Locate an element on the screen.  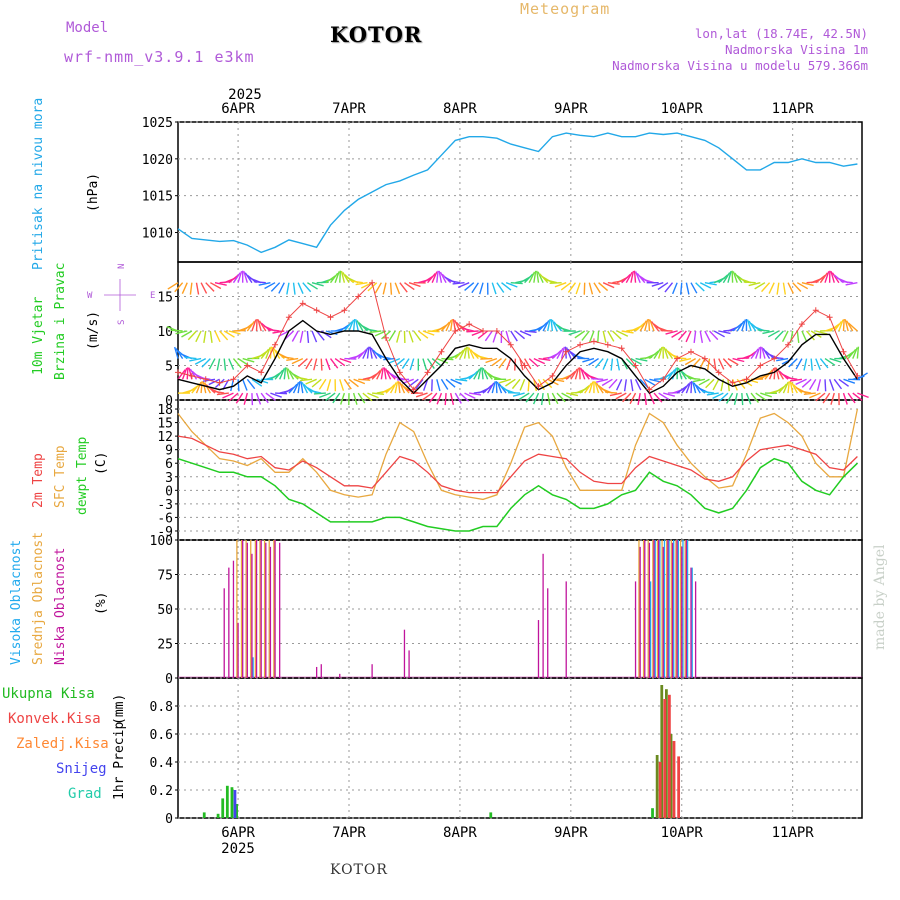
y-tick-label: 15 is located at coordinates (165, 298).